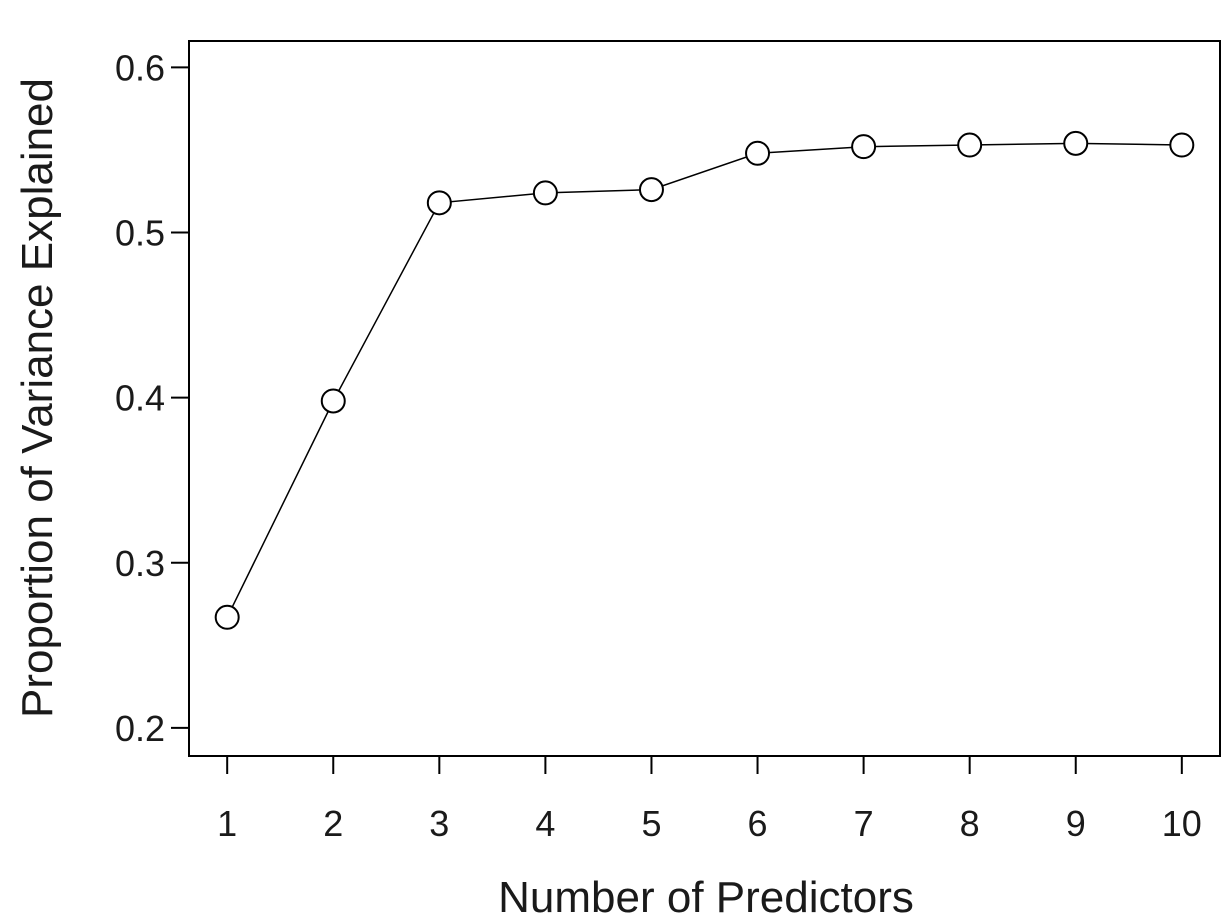  I want to click on y-tick-label: 0.6, so click(140, 67).